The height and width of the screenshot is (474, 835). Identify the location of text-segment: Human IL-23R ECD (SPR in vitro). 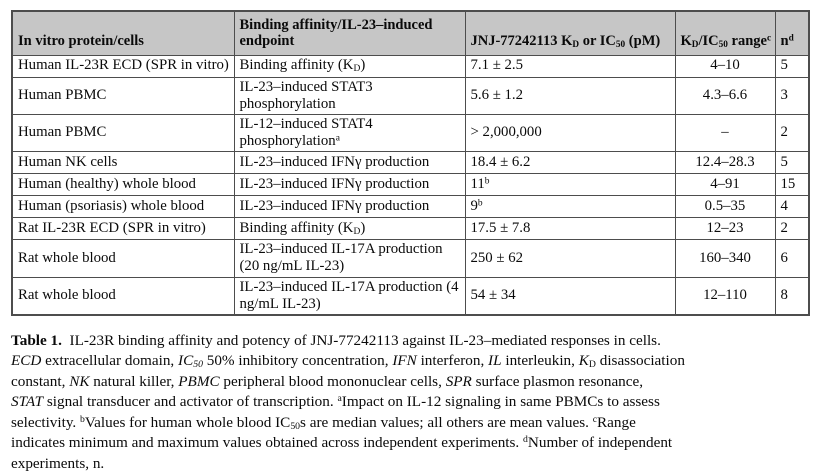
(123, 65).